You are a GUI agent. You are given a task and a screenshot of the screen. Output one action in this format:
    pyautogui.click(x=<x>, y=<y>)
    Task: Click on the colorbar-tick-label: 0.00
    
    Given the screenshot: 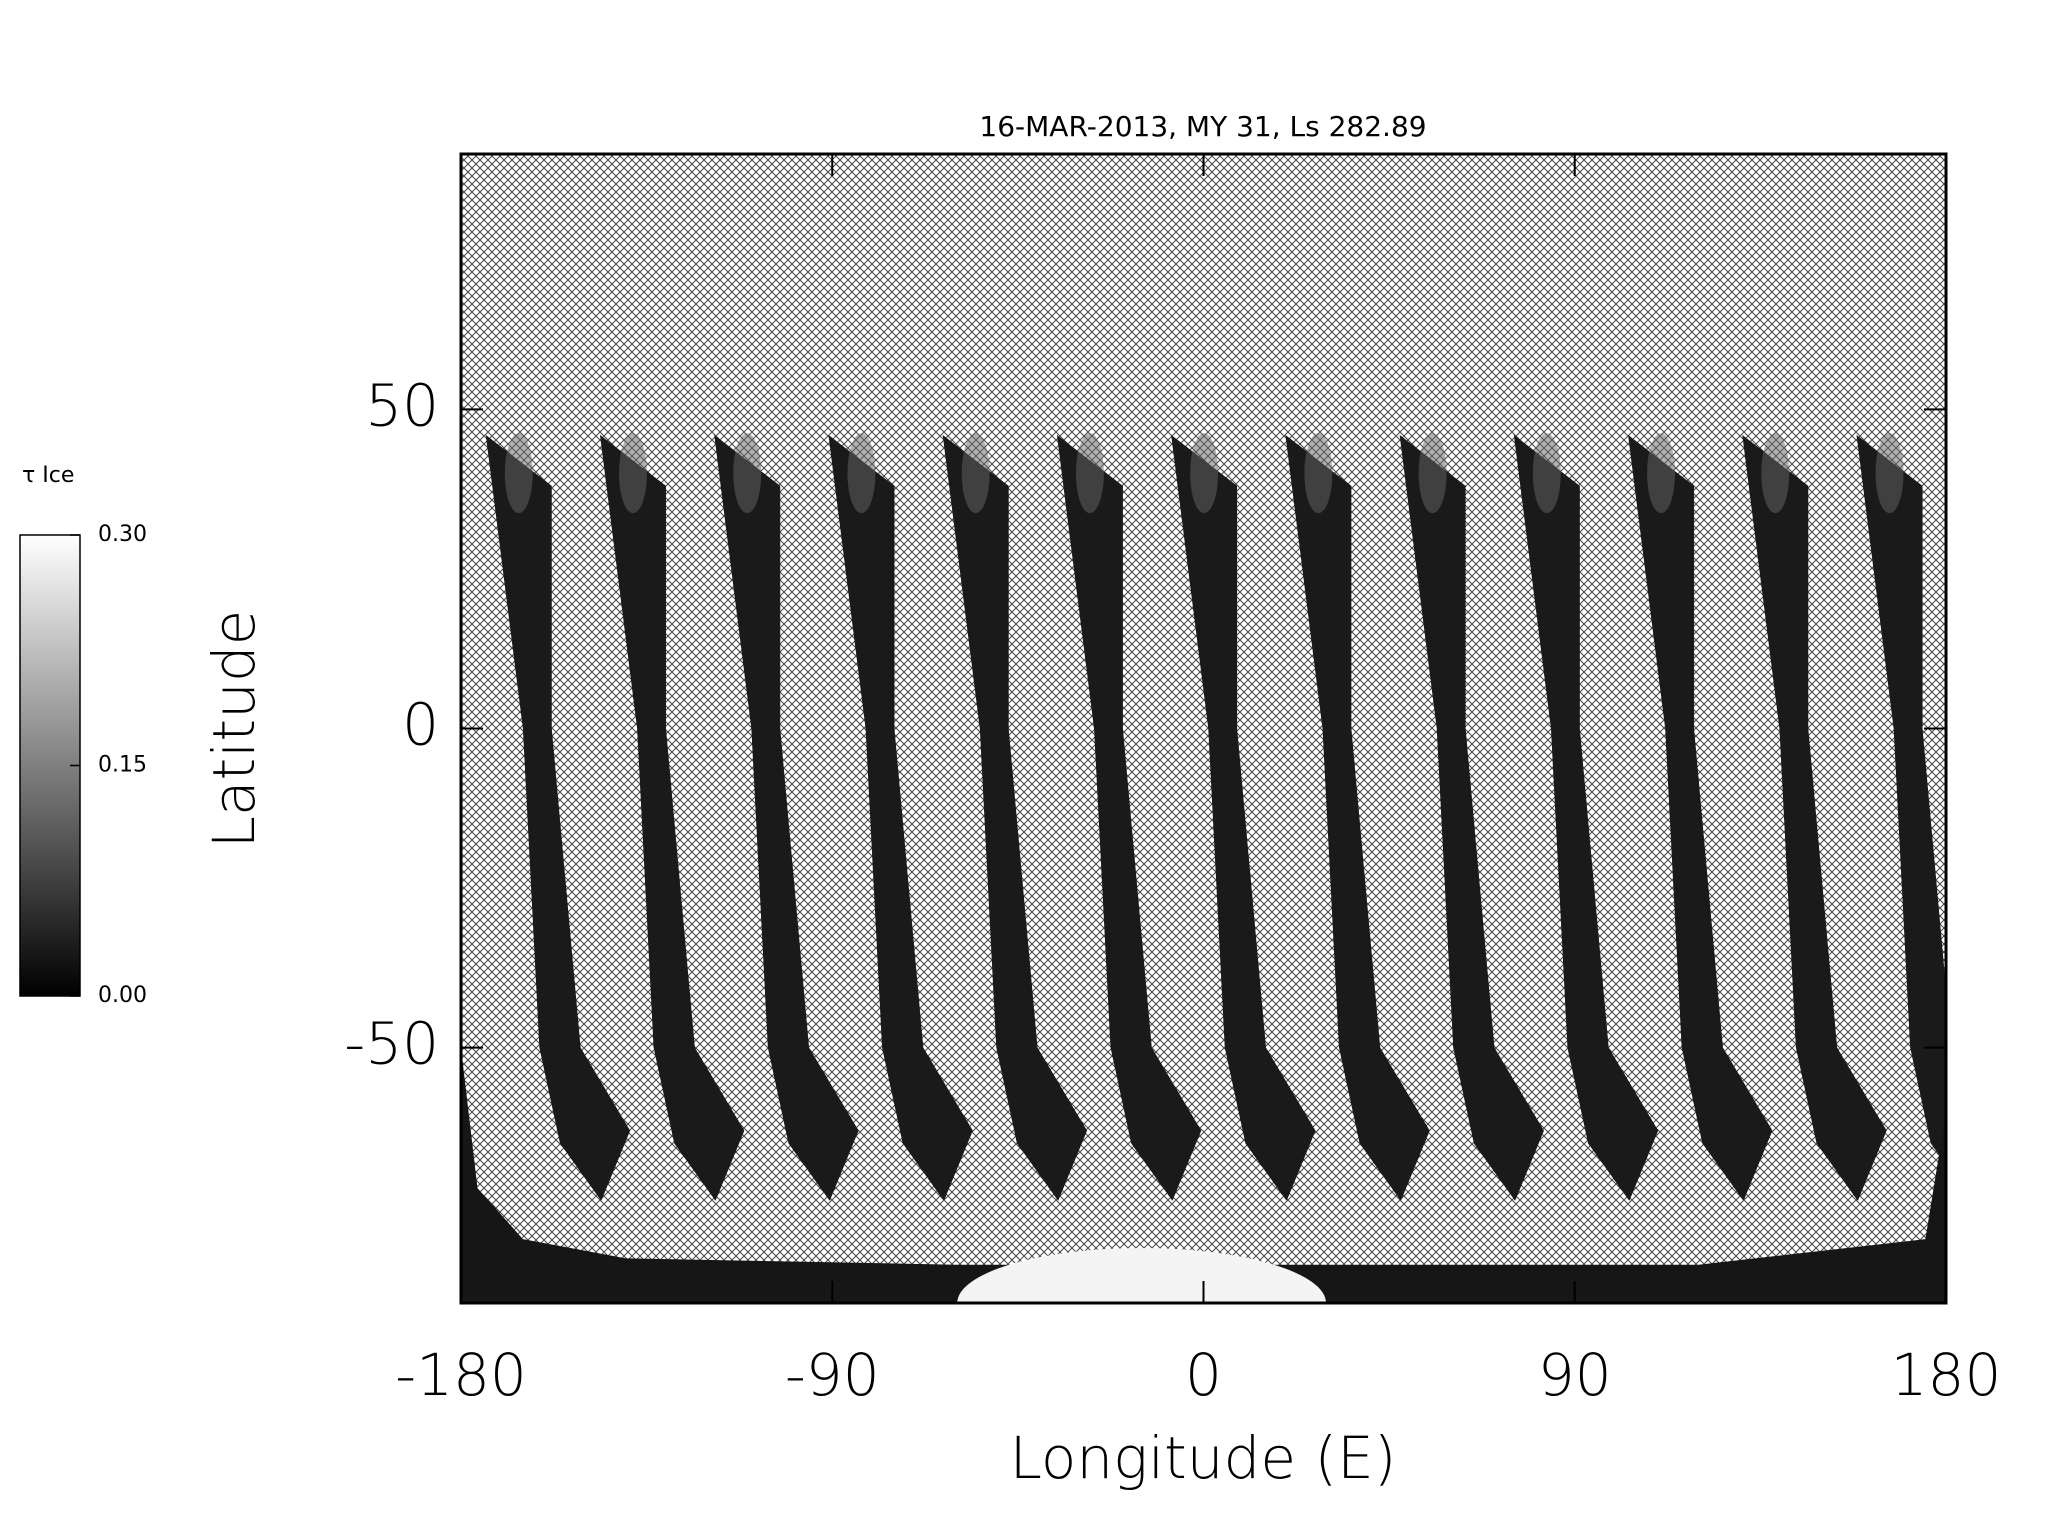 What is the action you would take?
    pyautogui.click(x=122, y=995)
    